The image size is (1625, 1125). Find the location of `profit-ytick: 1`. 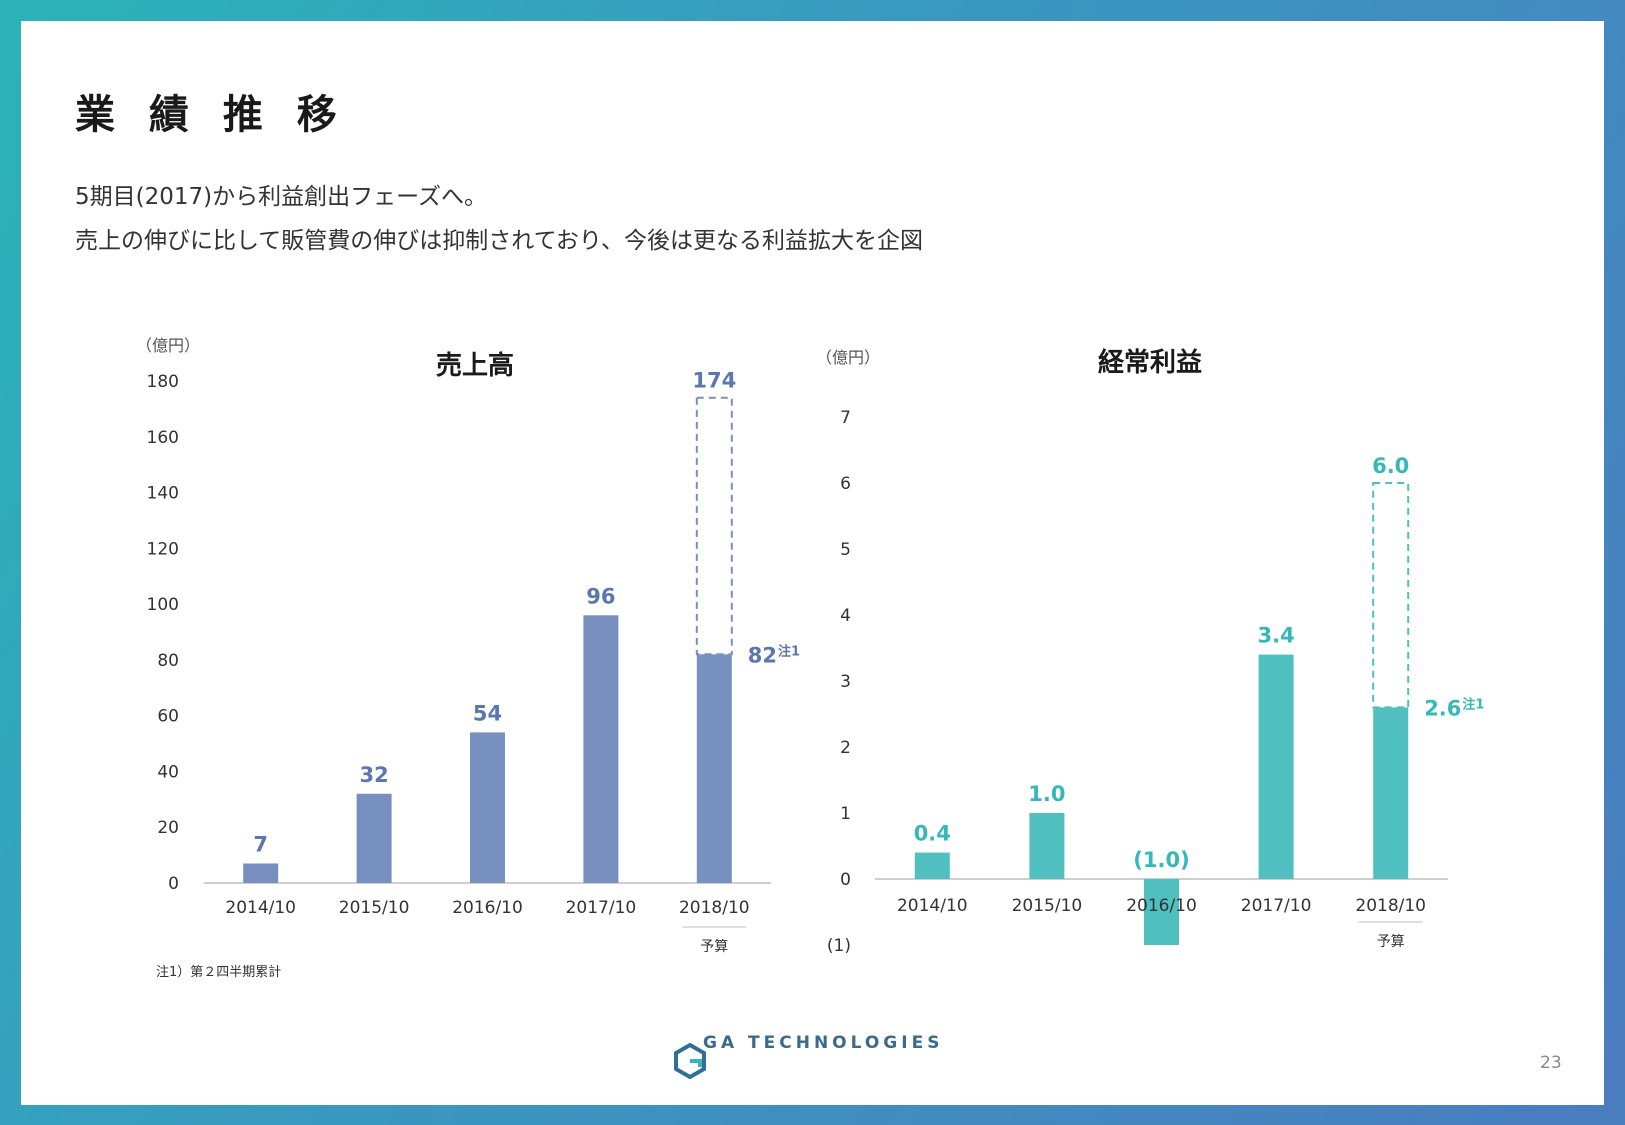

profit-ytick: 1 is located at coordinates (845, 814).